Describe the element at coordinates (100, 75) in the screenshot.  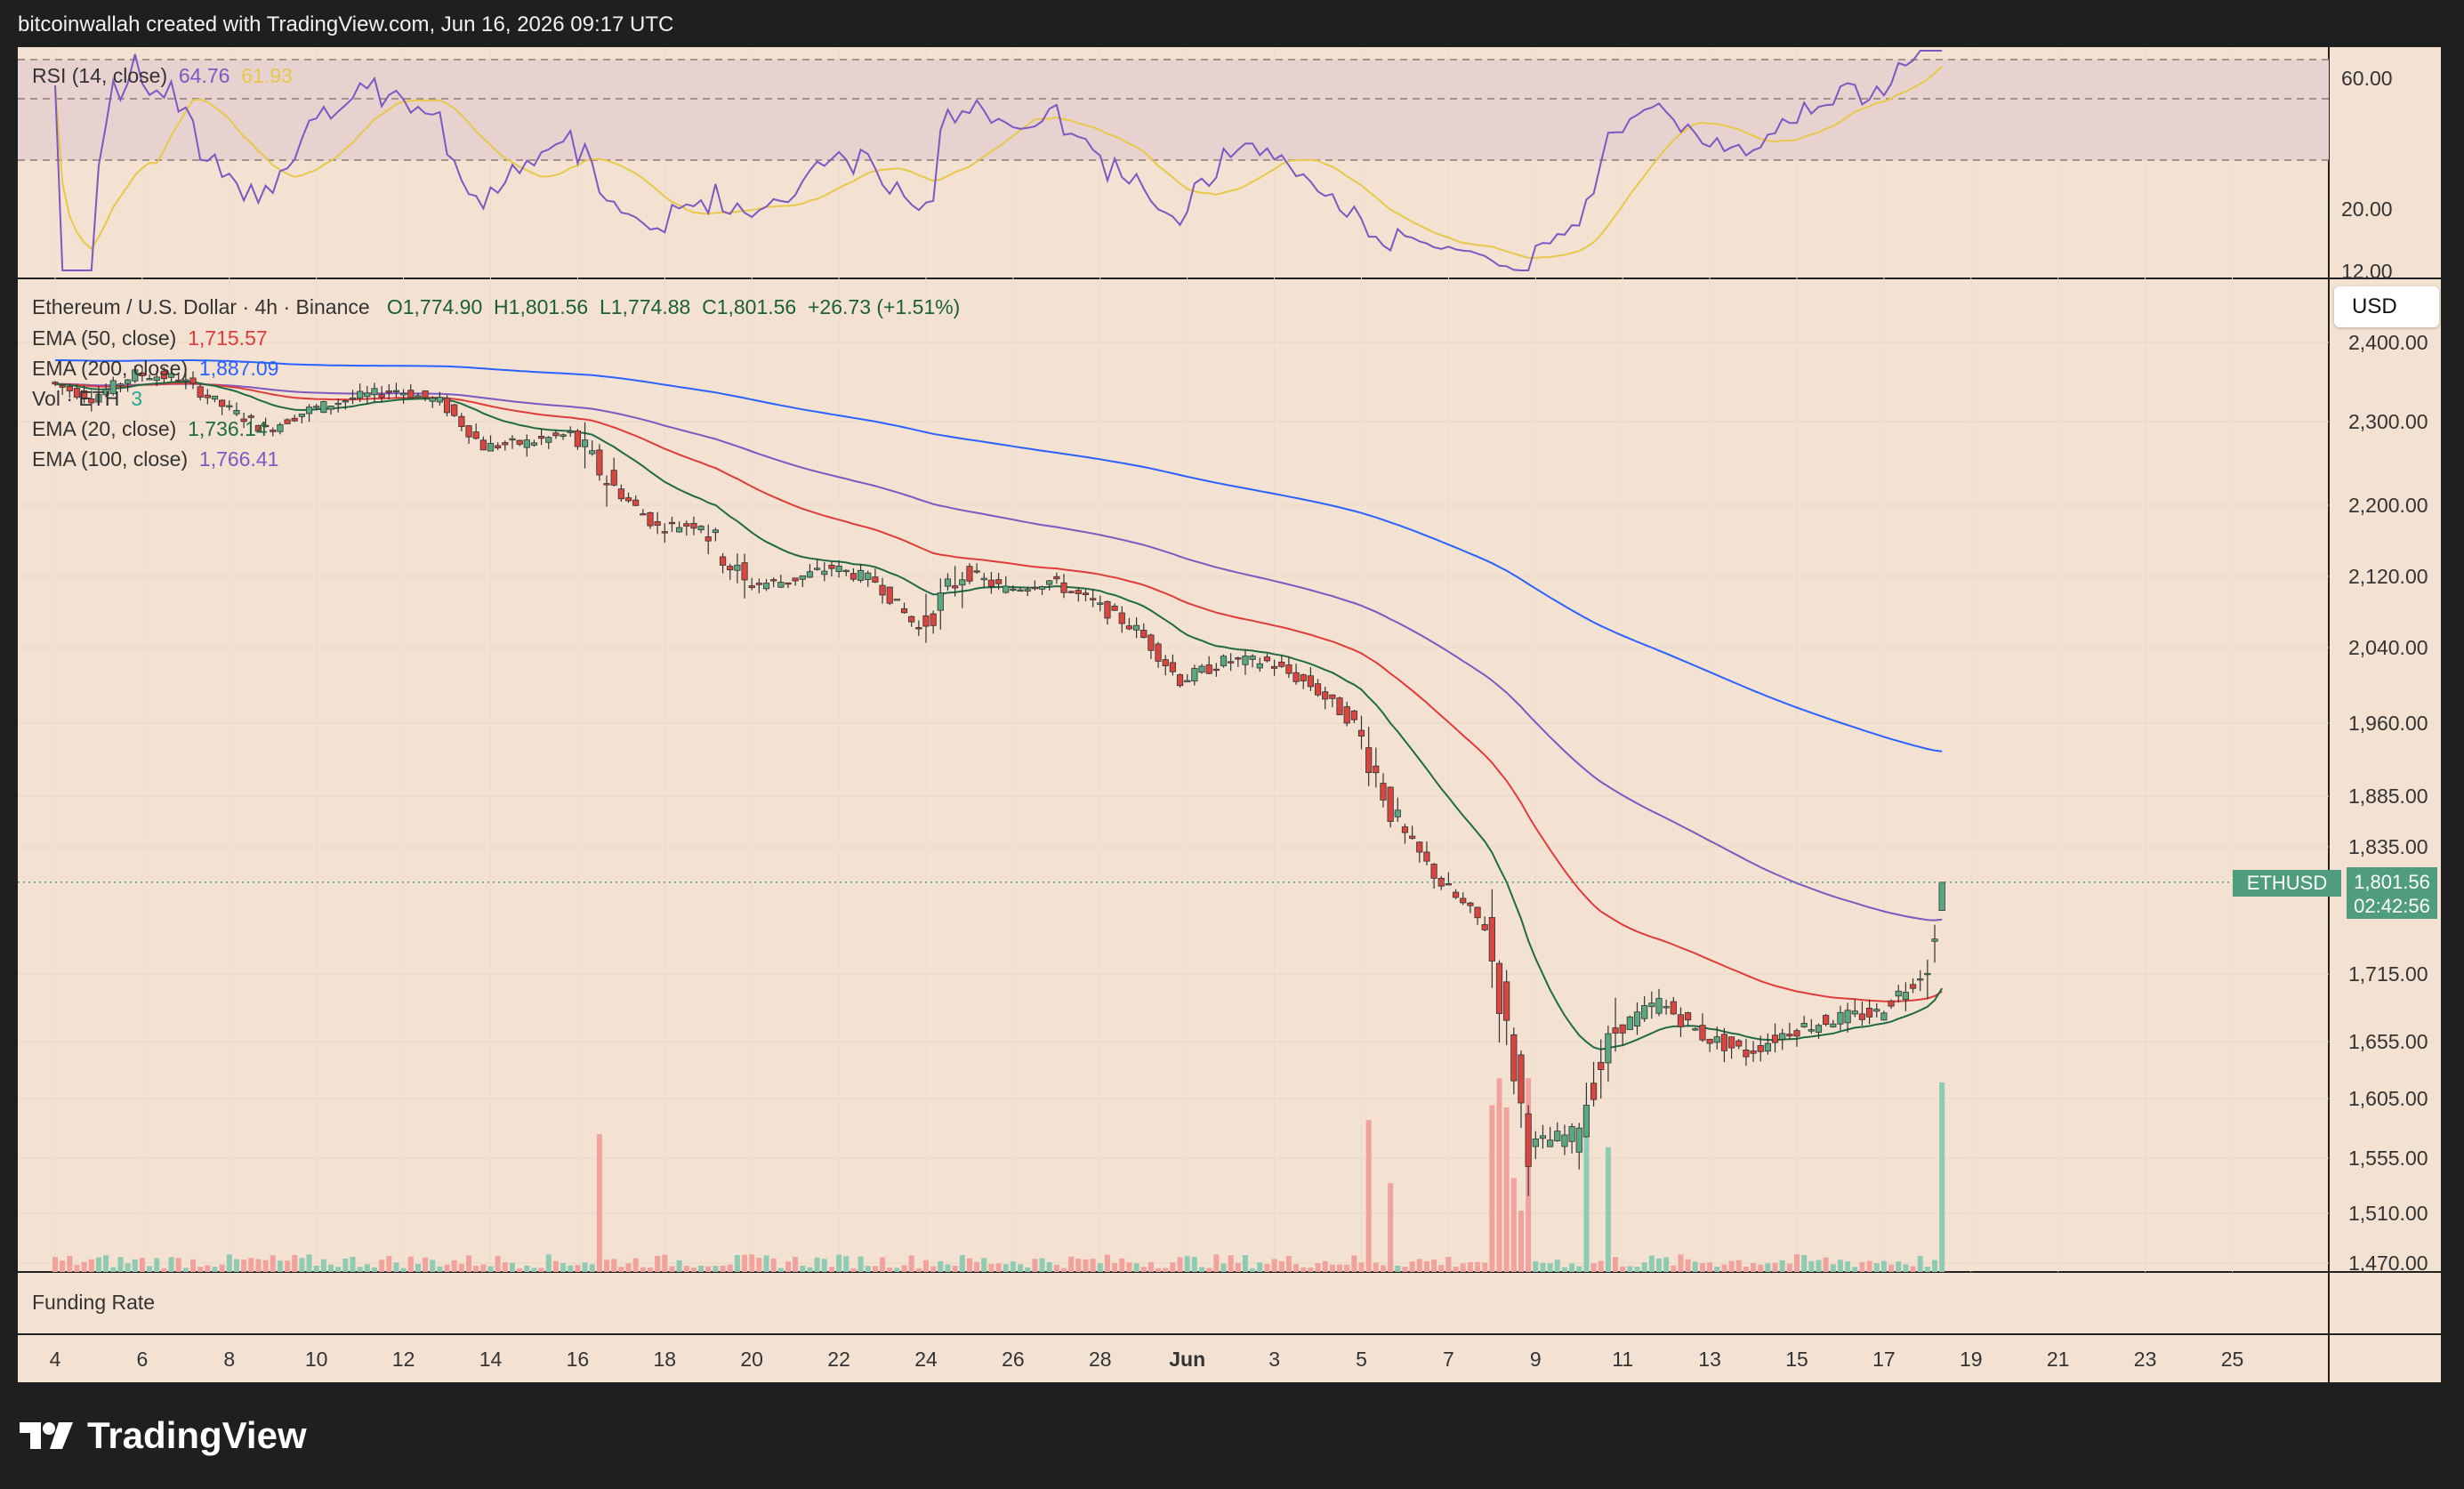
I see `rsi-label: RSI (14, close)` at that location.